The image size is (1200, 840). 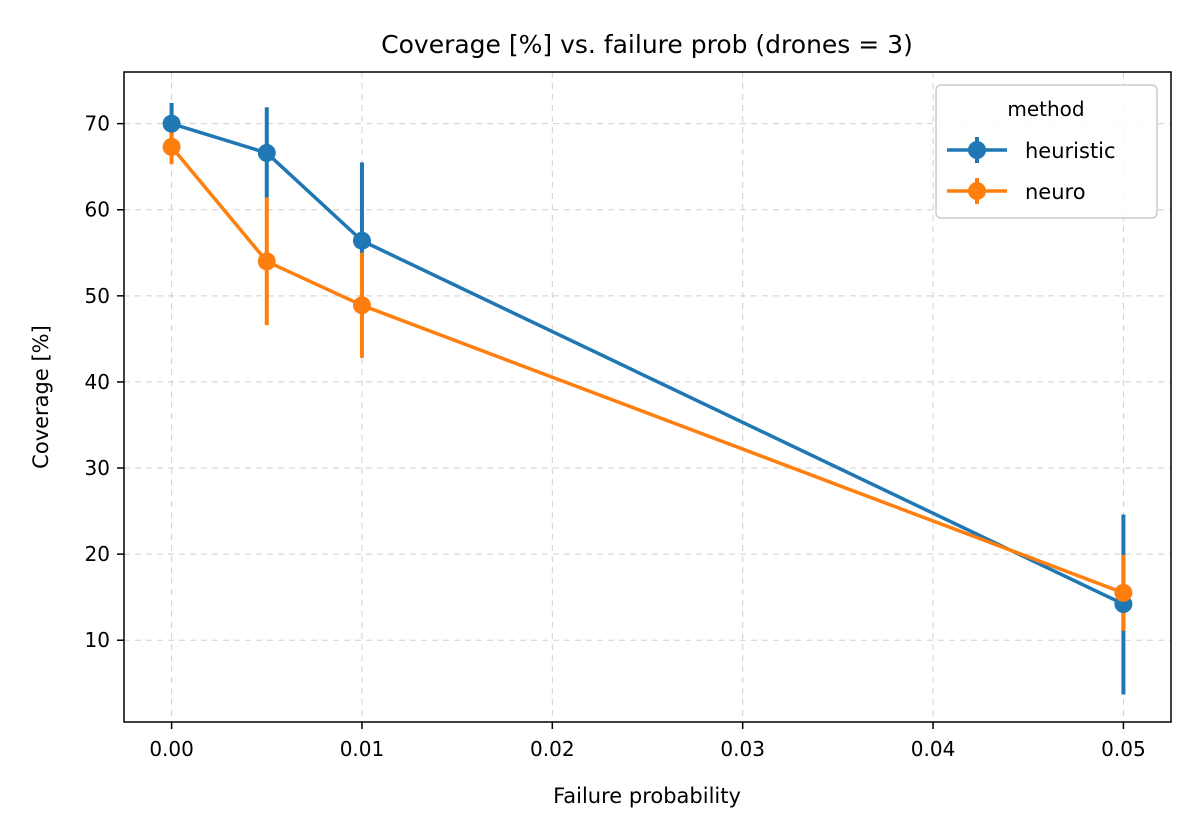 What do you see at coordinates (977, 191) in the screenshot?
I see `neuro-legend-marker` at bounding box center [977, 191].